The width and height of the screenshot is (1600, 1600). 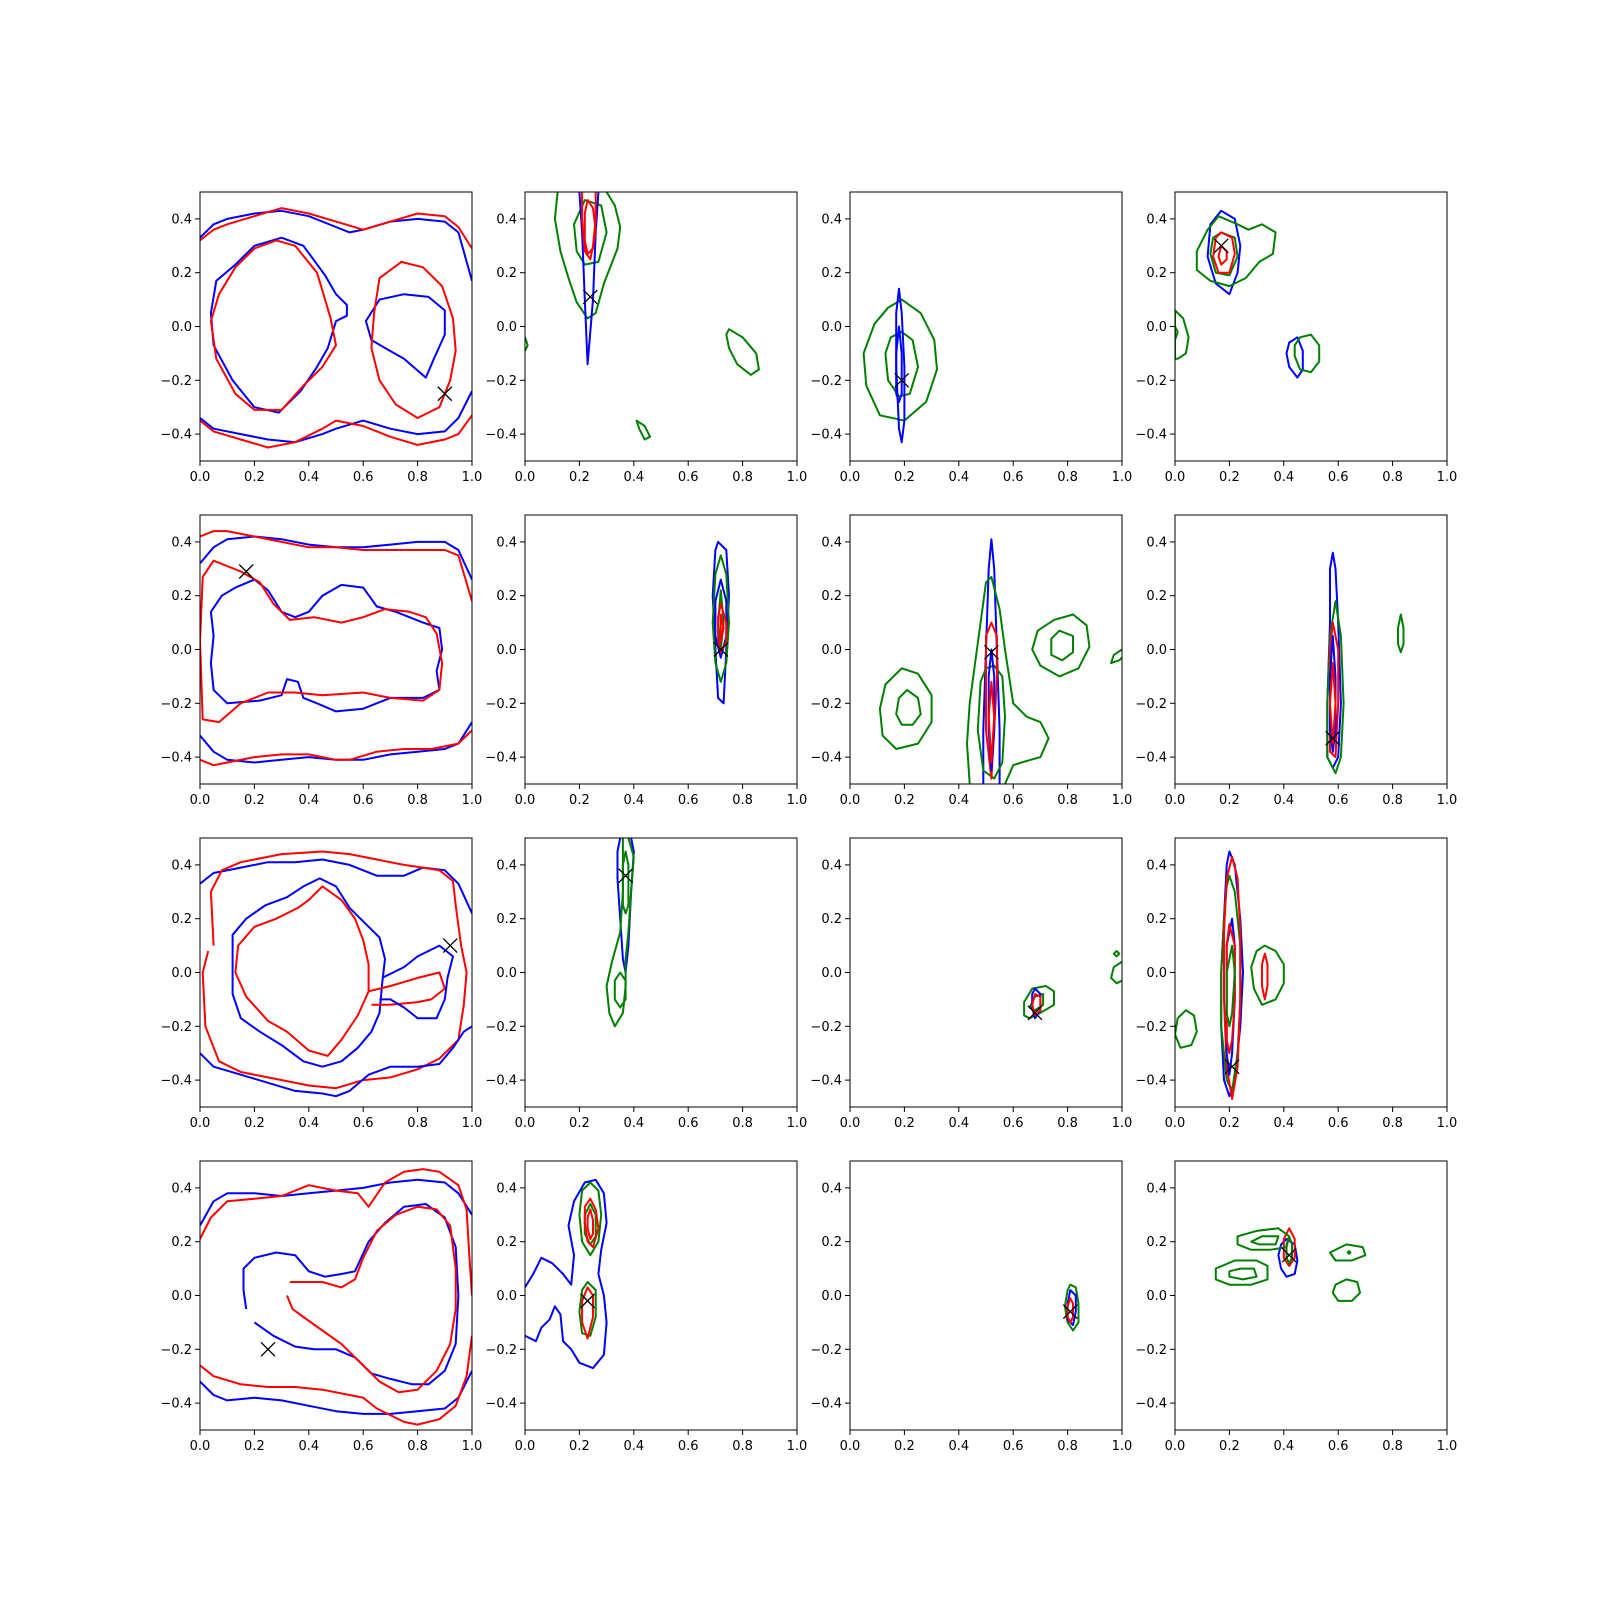 I want to click on subplot-r4c2: 0.0 0.2 0.4 0.6 0.8 1.0 −0.4 −0.2 0.0 0.2 0.4, so click(x=646, y=1307).